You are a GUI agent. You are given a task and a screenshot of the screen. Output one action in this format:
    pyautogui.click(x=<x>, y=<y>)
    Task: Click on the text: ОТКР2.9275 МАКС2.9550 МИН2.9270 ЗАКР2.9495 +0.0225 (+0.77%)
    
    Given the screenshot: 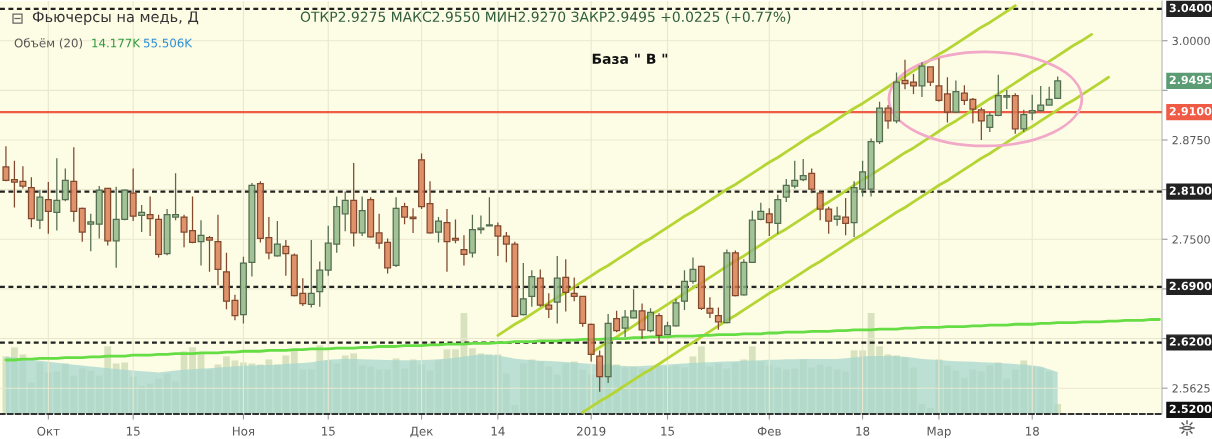 What is the action you would take?
    pyautogui.click(x=545, y=17)
    